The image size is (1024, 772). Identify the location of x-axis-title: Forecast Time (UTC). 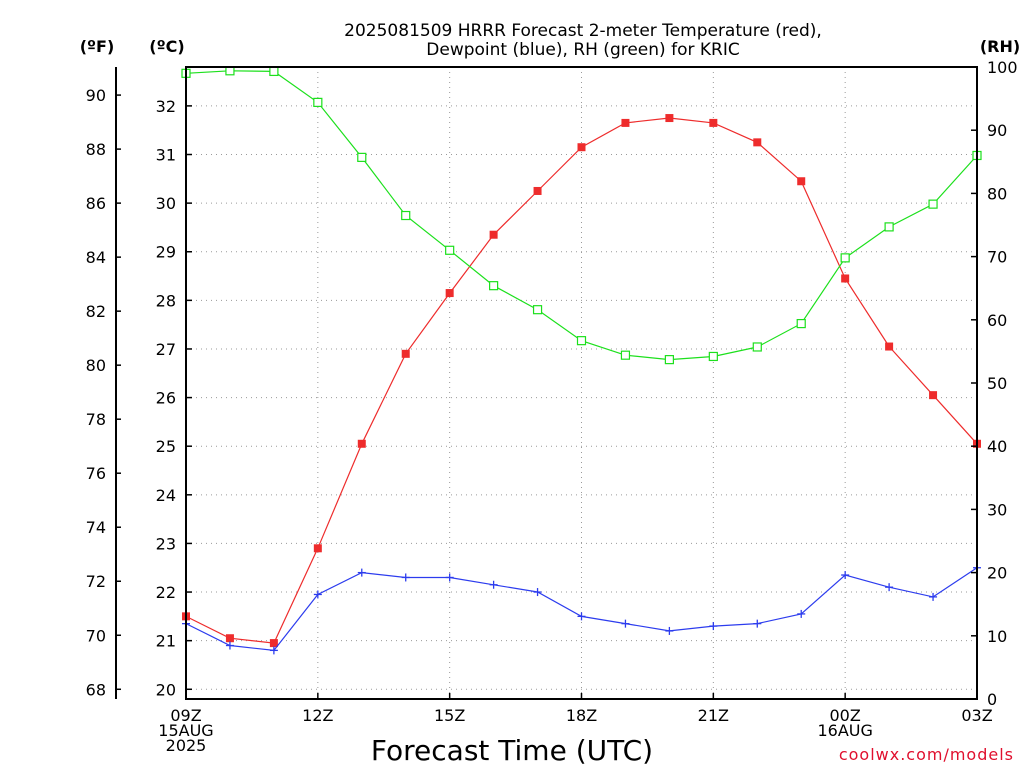
(512, 750).